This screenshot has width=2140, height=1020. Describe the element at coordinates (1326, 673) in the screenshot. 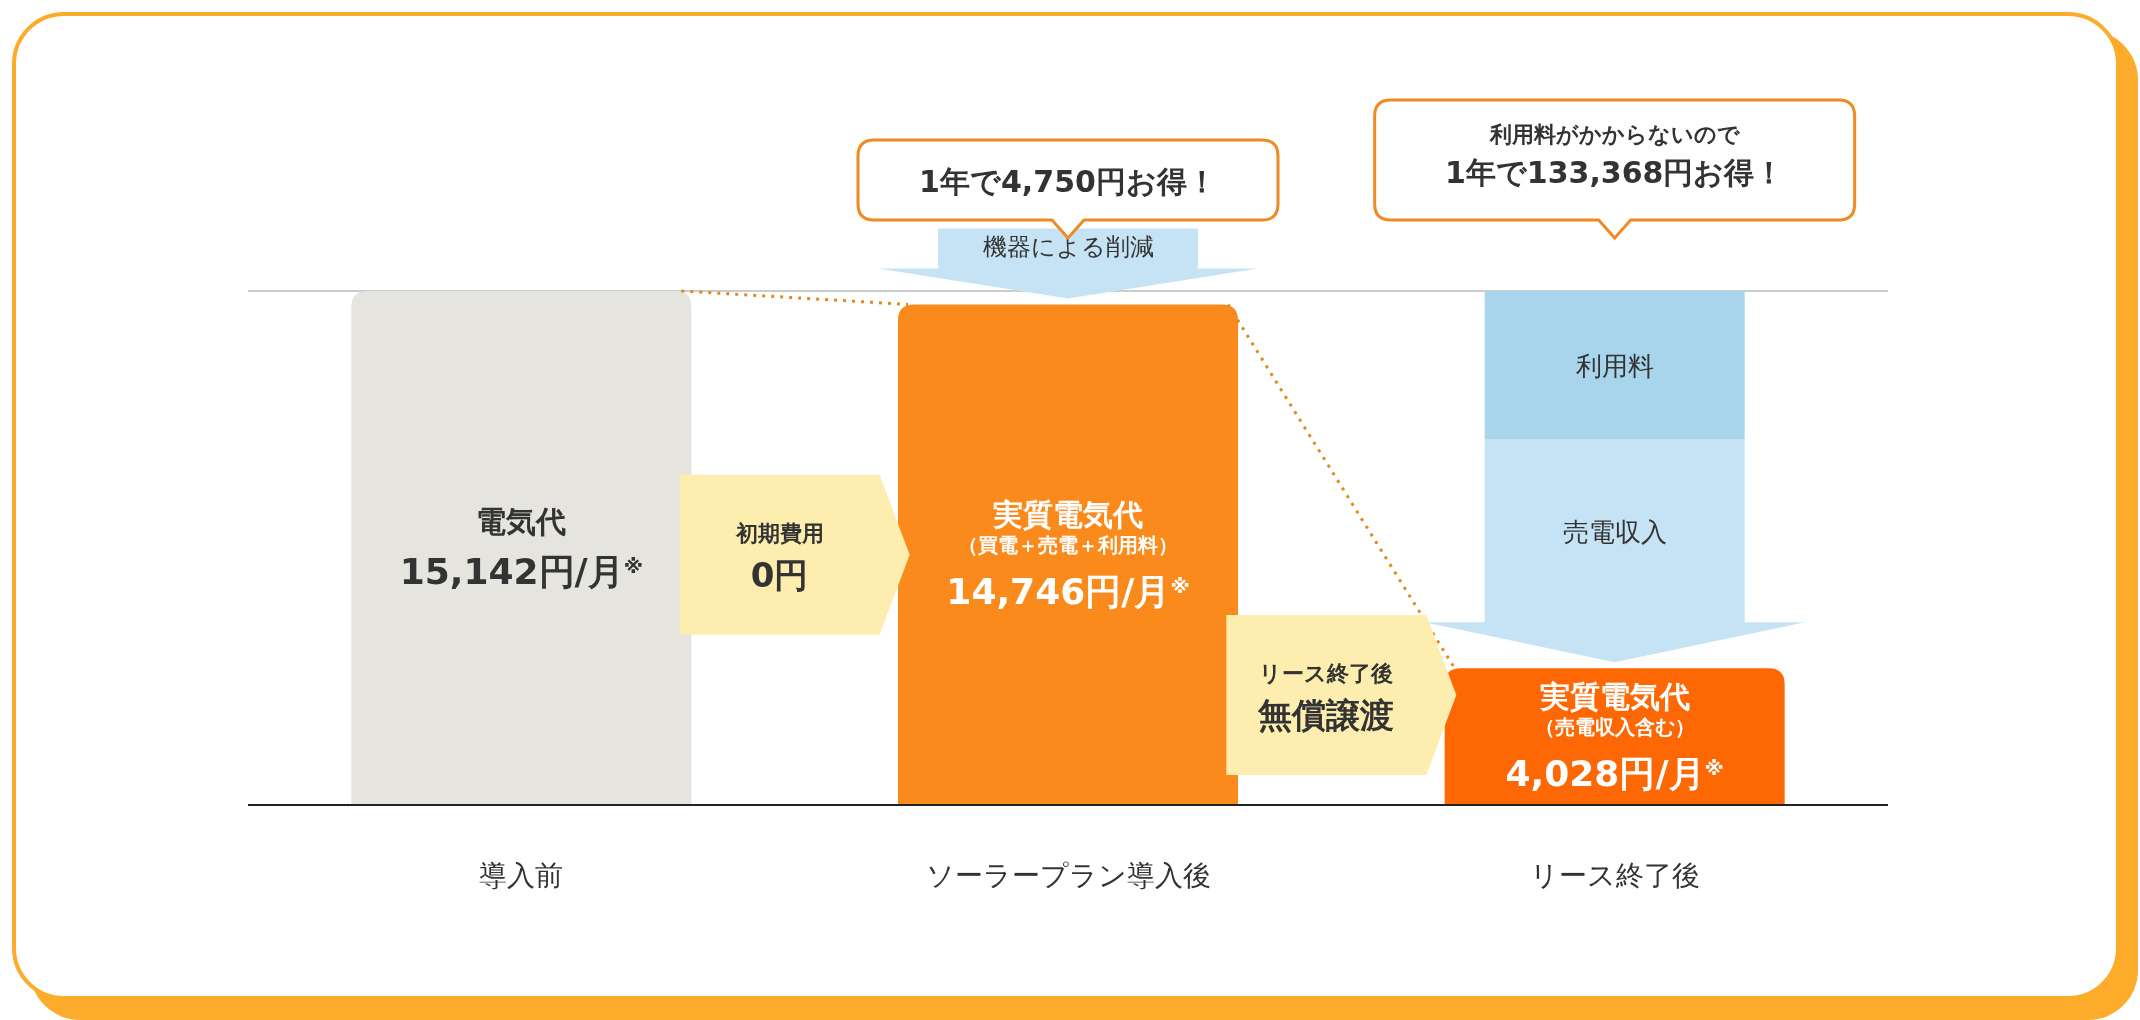

I see `annotation: リース終了後` at that location.